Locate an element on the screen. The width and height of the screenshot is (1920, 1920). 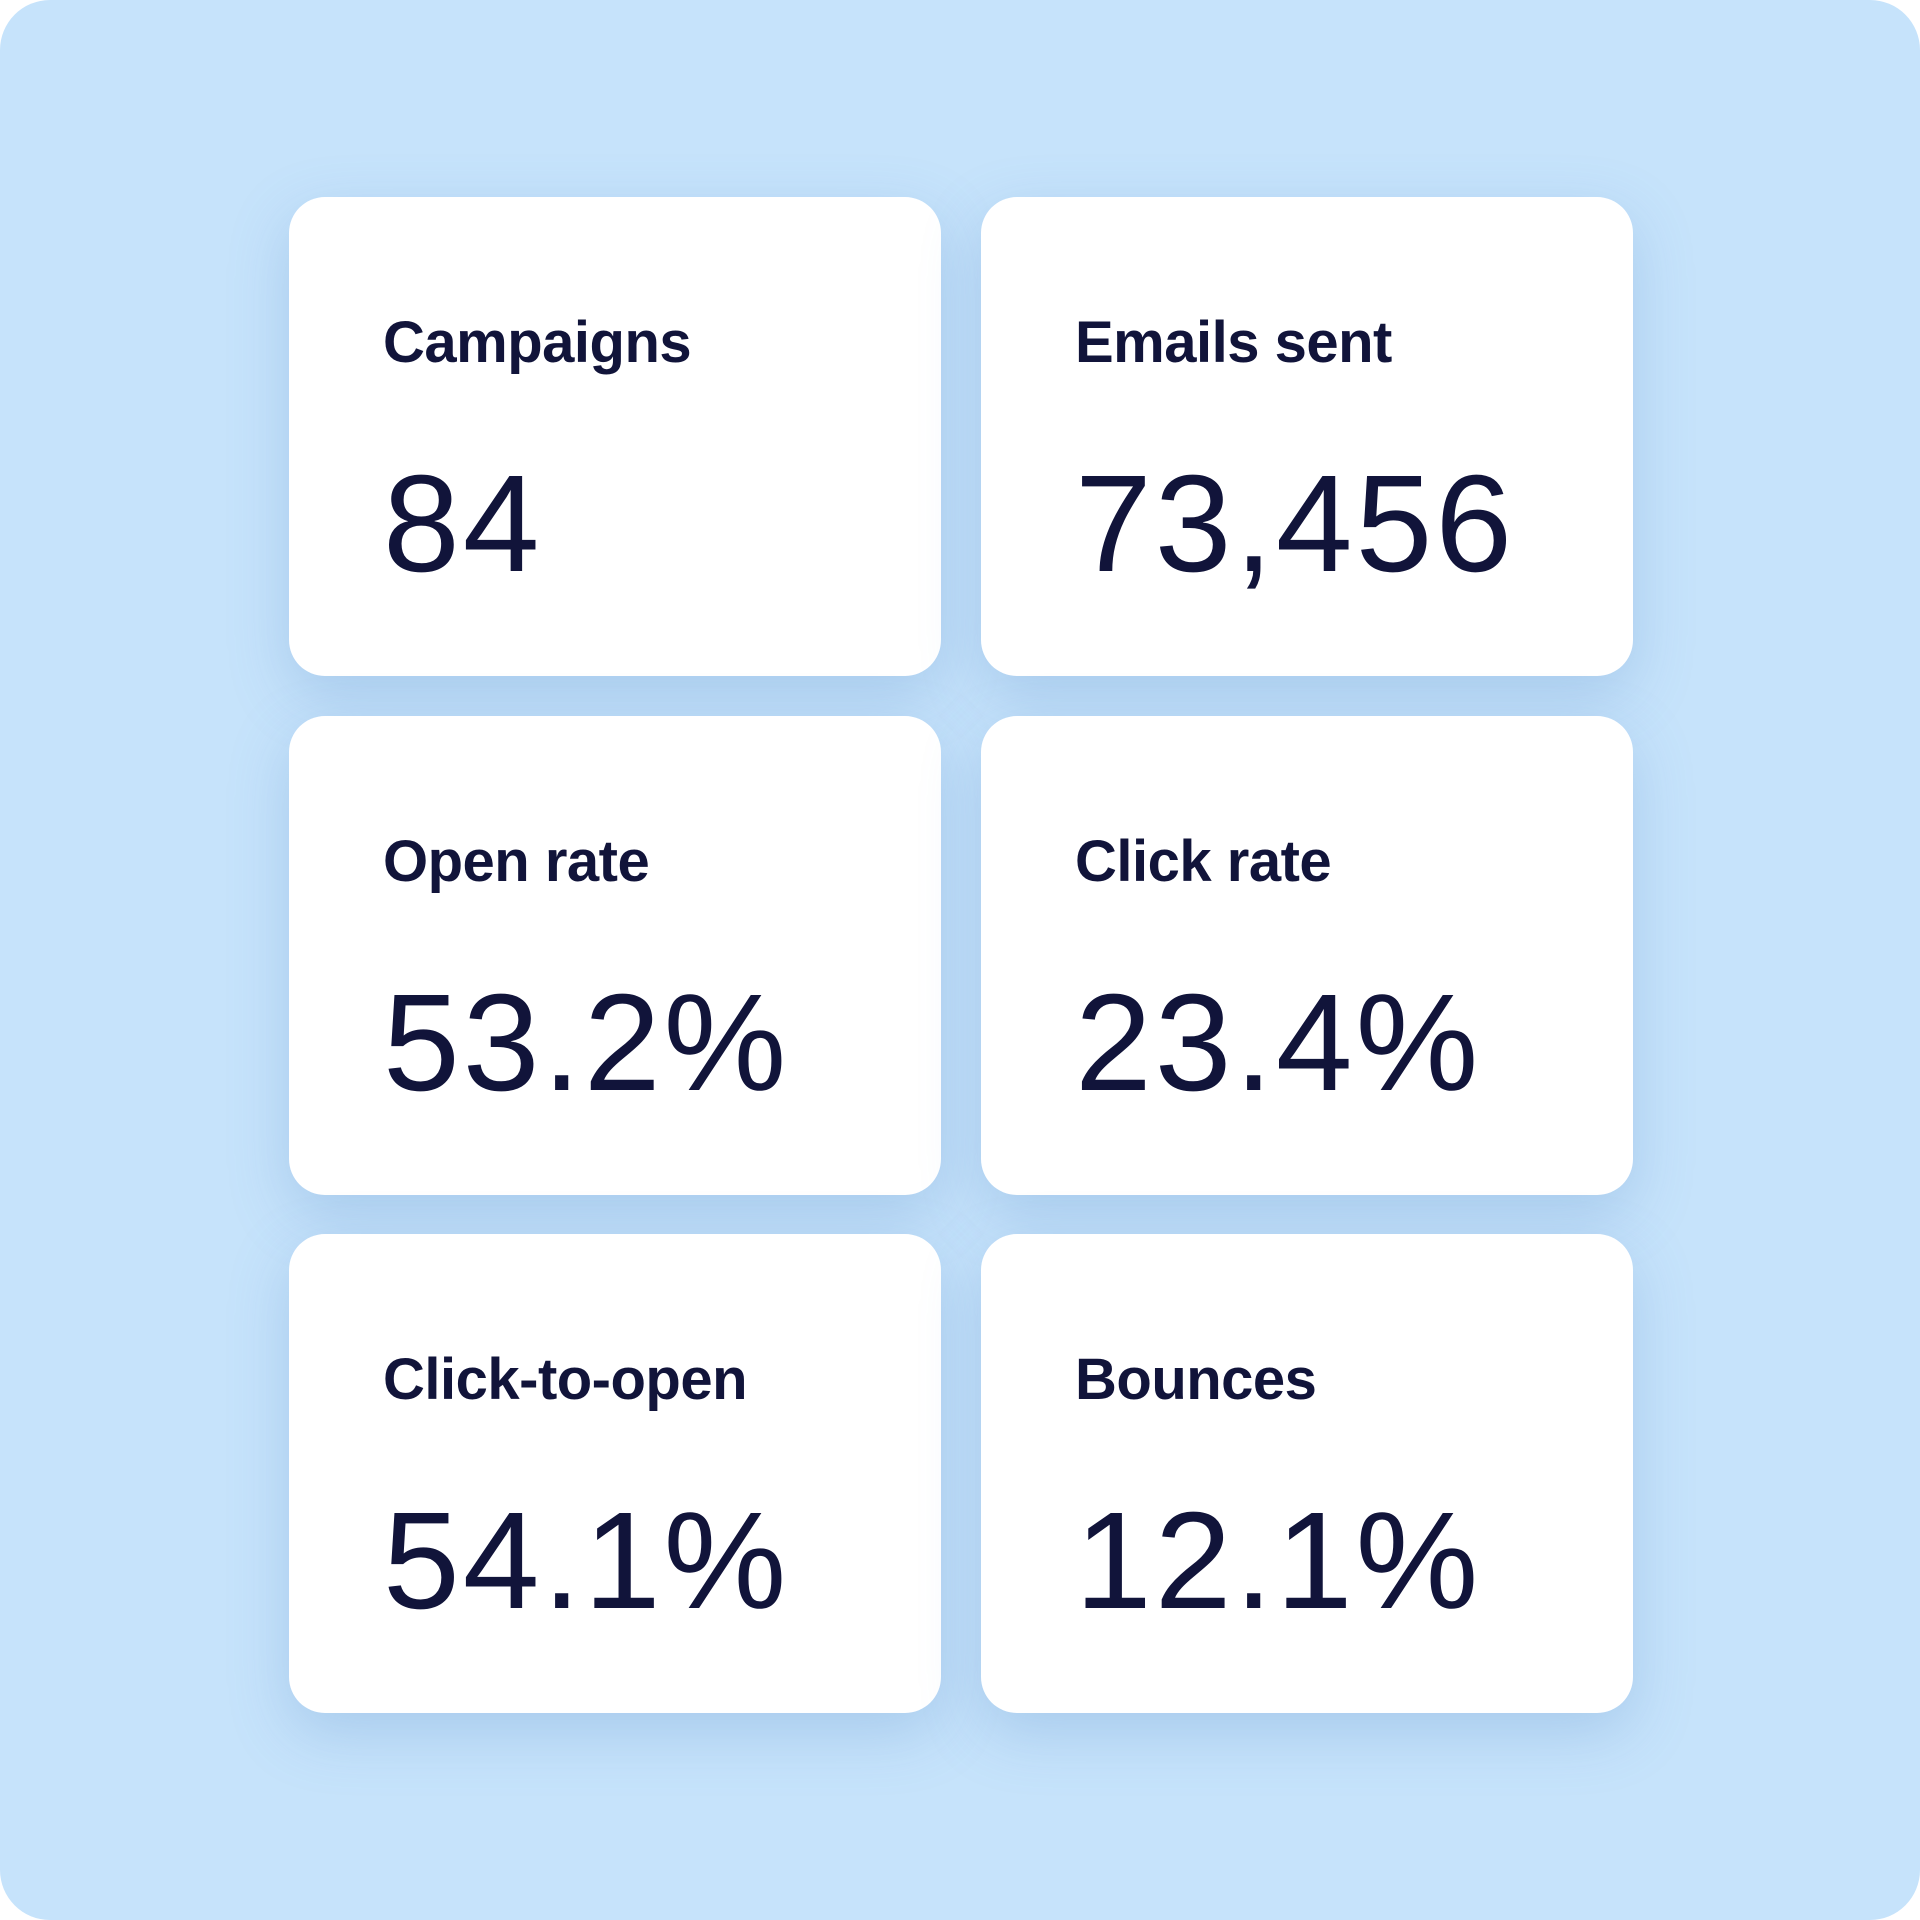
metric-value: 23.4% is located at coordinates (1278, 1043).